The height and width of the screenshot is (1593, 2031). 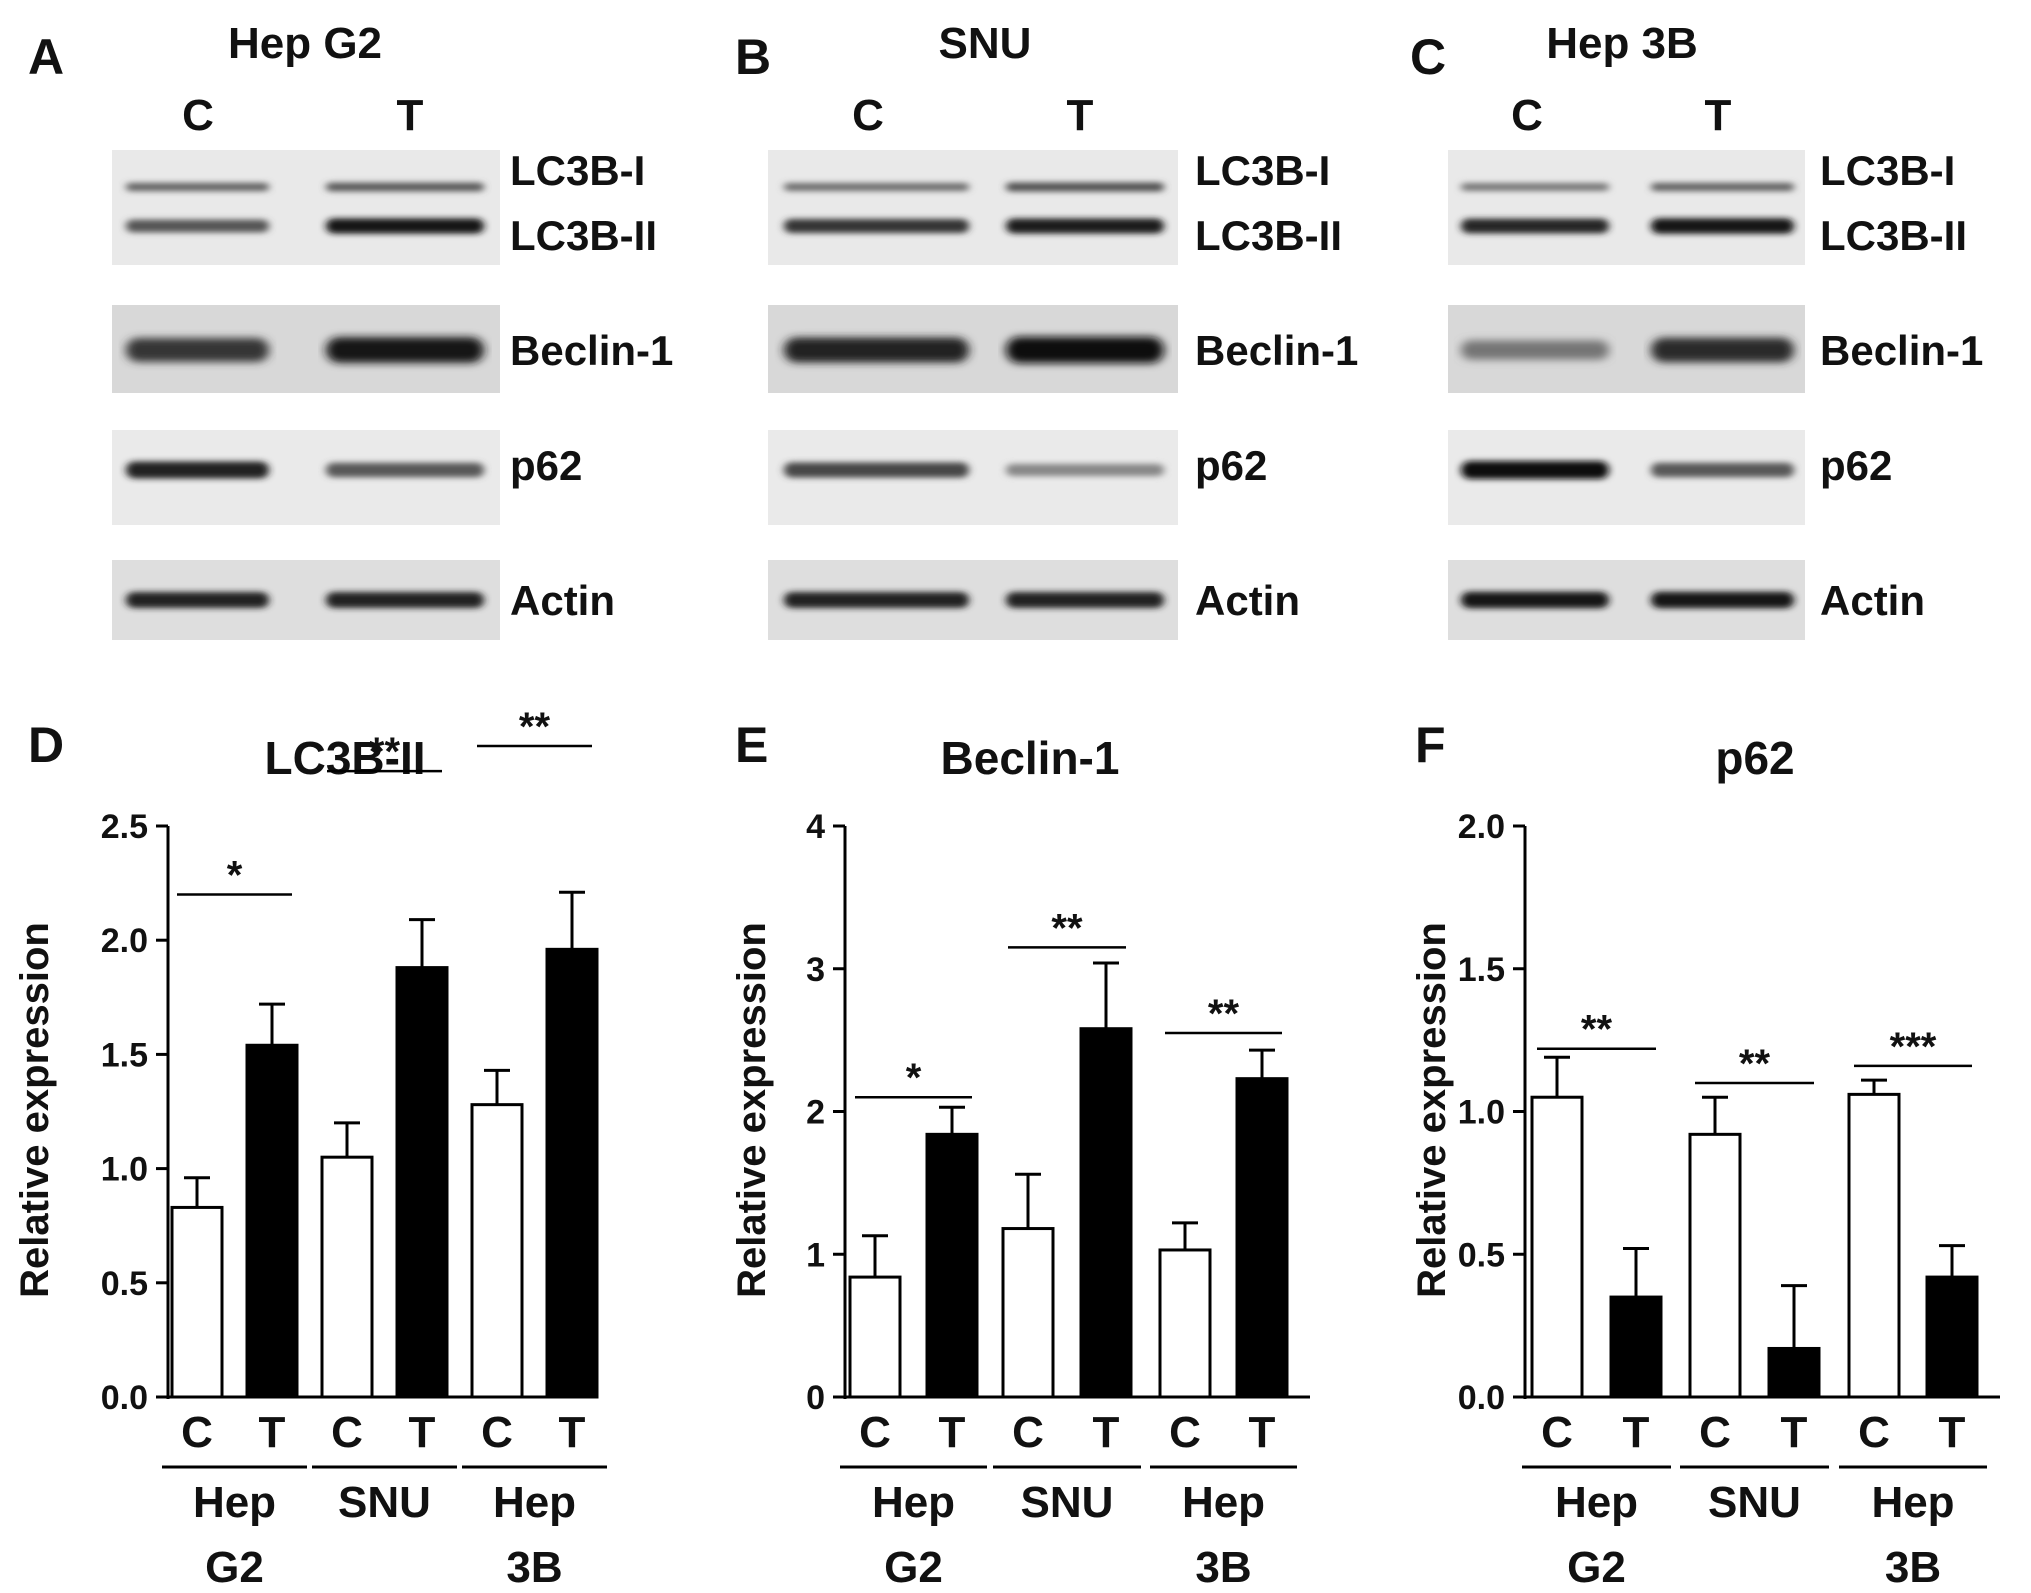 What do you see at coordinates (1913, 1047) in the screenshot?
I see `significance-marker: ***` at bounding box center [1913, 1047].